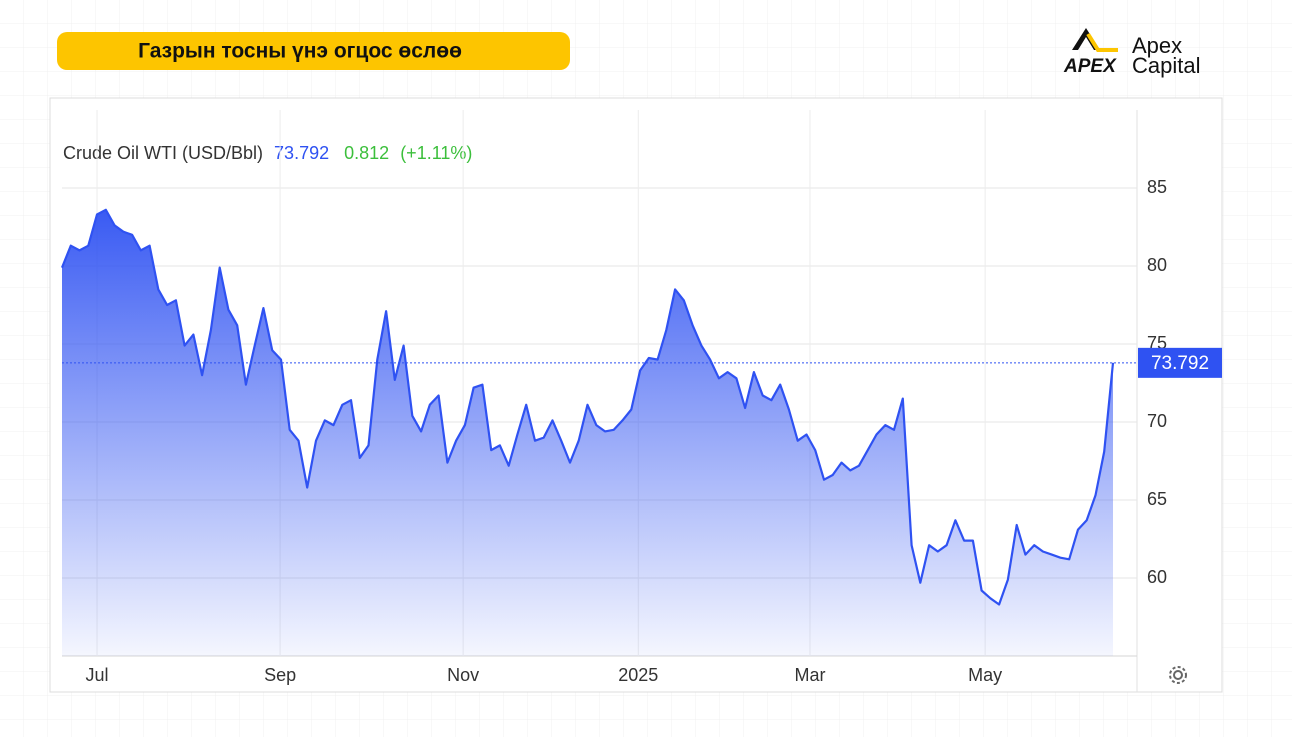 Image resolution: width=1292 pixels, height=737 pixels. What do you see at coordinates (1090, 66) in the screenshot?
I see `logo-mark: APEX` at bounding box center [1090, 66].